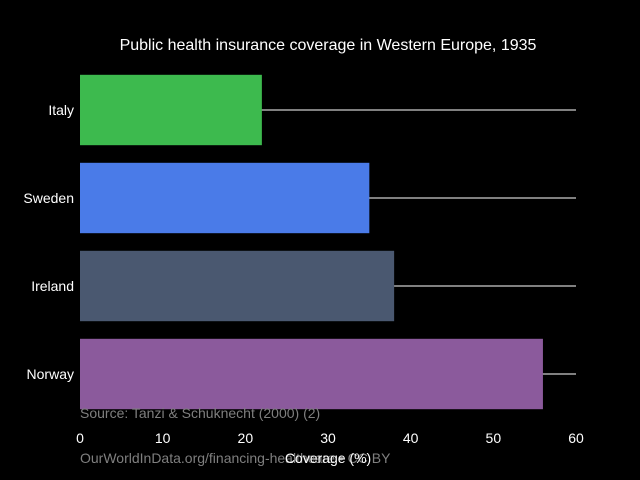  I want to click on category-label-italy: Italy, so click(61, 110).